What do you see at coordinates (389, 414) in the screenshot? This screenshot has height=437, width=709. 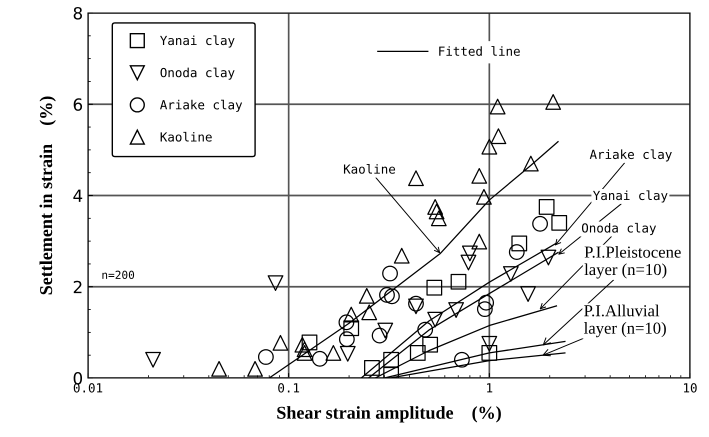 I see `x-axis-title: Shear strain amplitude (%)` at bounding box center [389, 414].